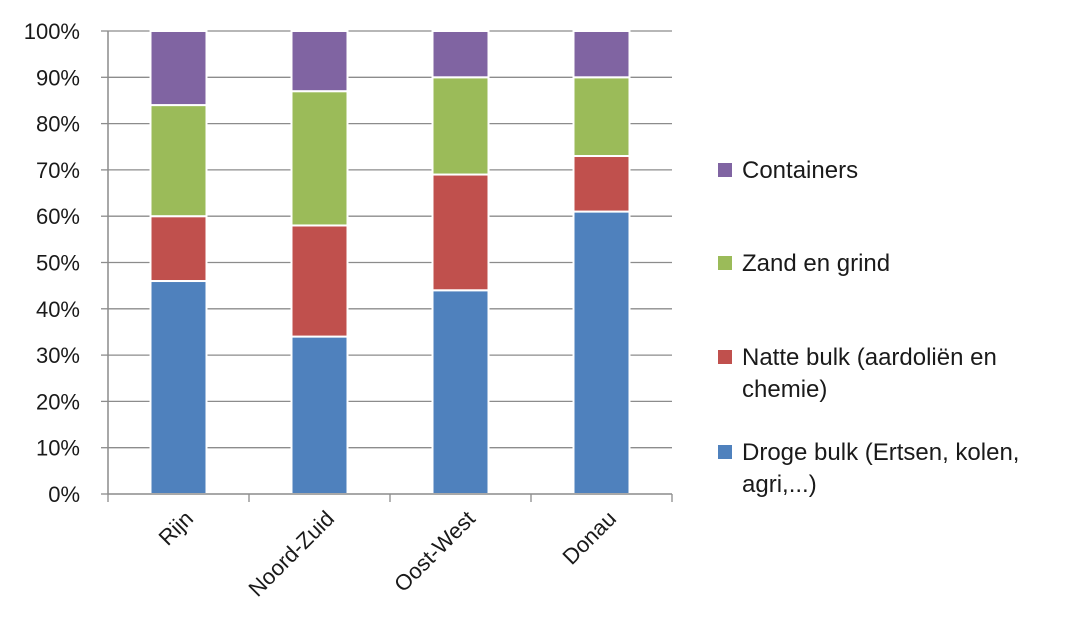 The width and height of the screenshot is (1072, 631). I want to click on y-tick-label: 70%, so click(58, 170).